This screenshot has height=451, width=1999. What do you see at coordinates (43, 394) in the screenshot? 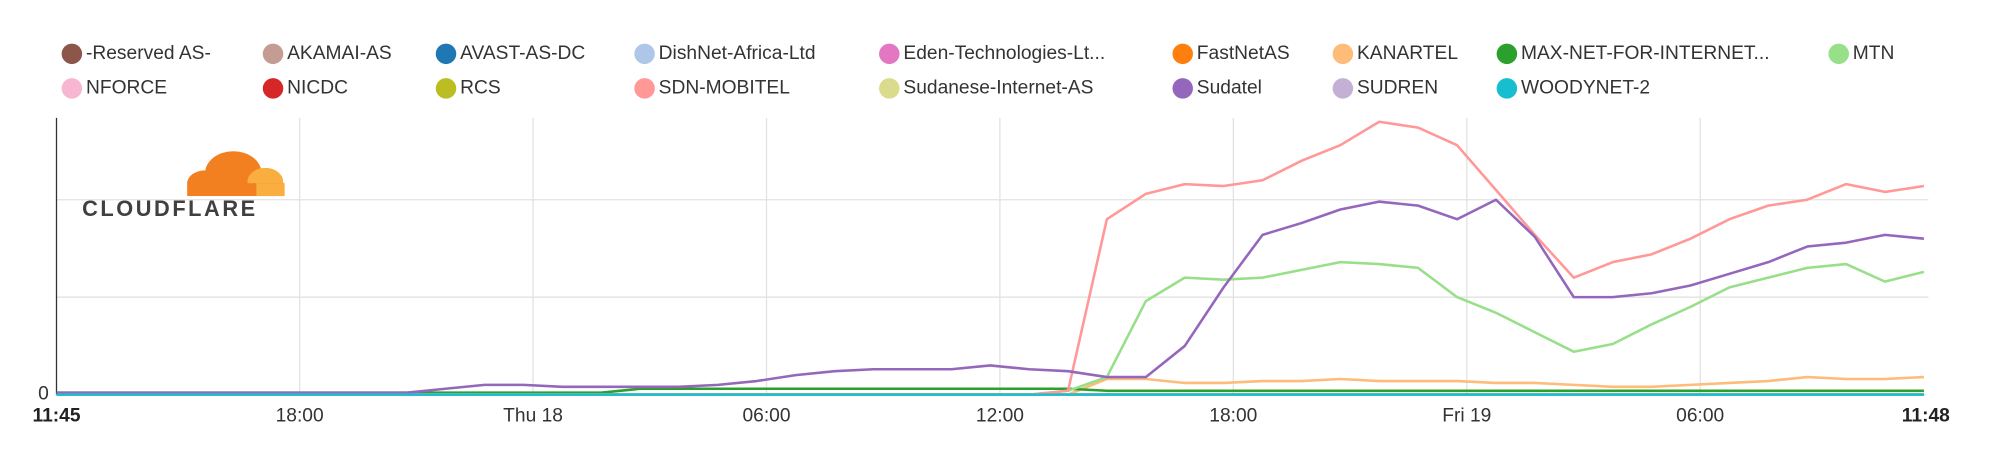
I see `y-tick-label: 0` at bounding box center [43, 394].